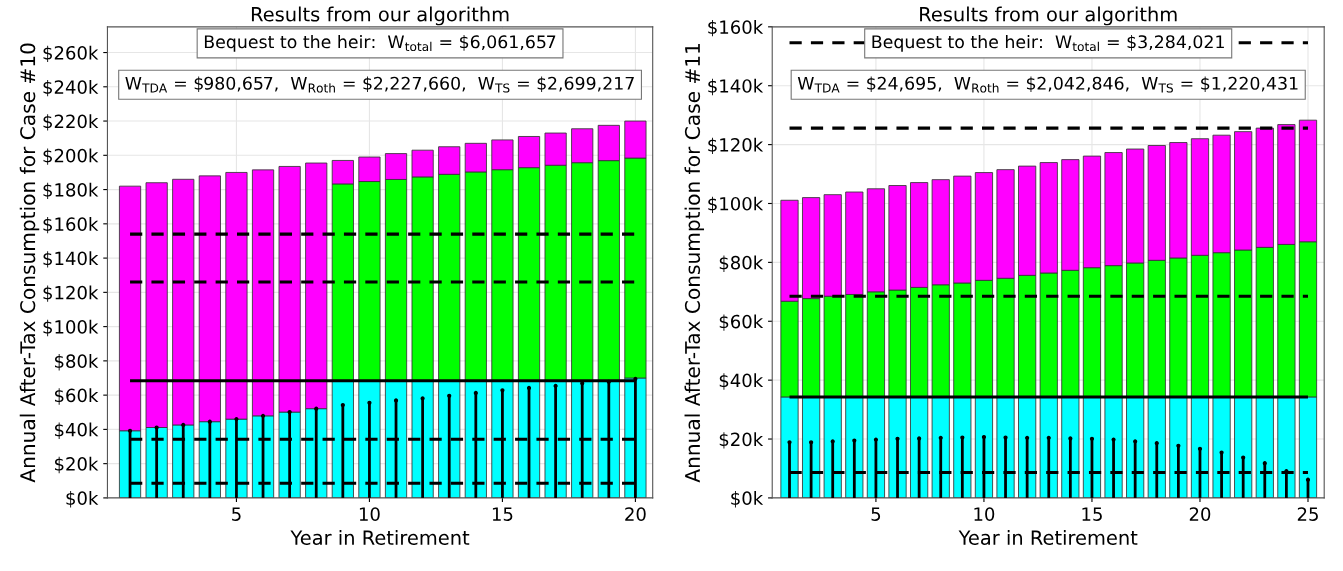  What do you see at coordinates (1307, 514) in the screenshot?
I see `x-tick-label: 25` at bounding box center [1307, 514].